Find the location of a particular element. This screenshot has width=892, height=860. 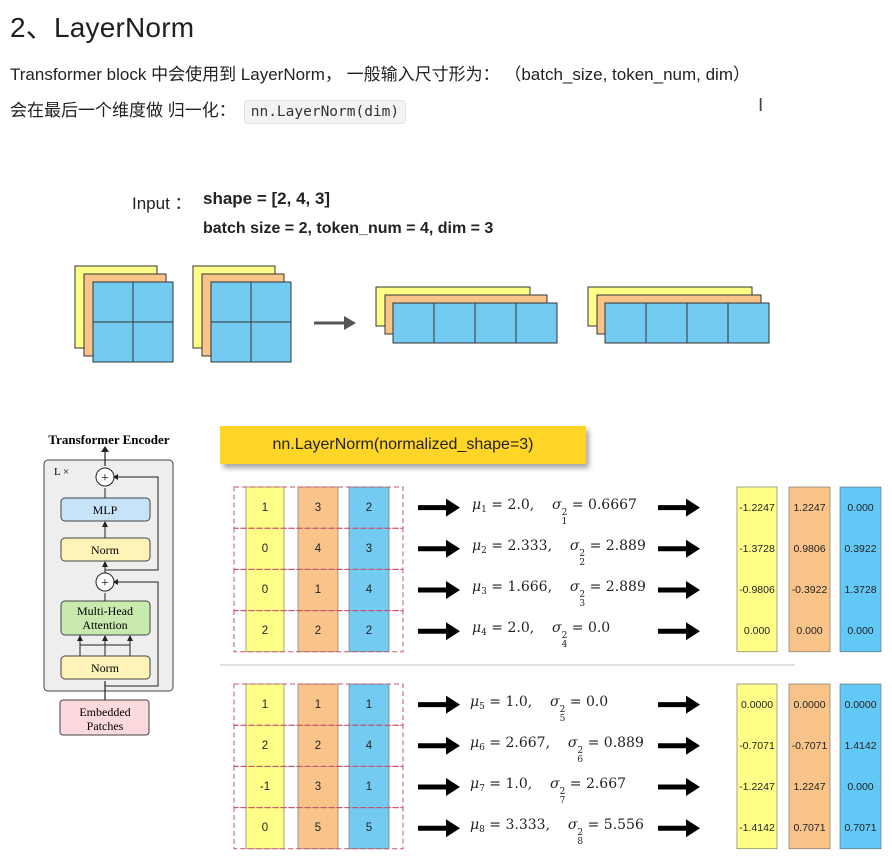

sizes-line: batch size = 2, token_num = 4, dim = 3 is located at coordinates (348, 228).